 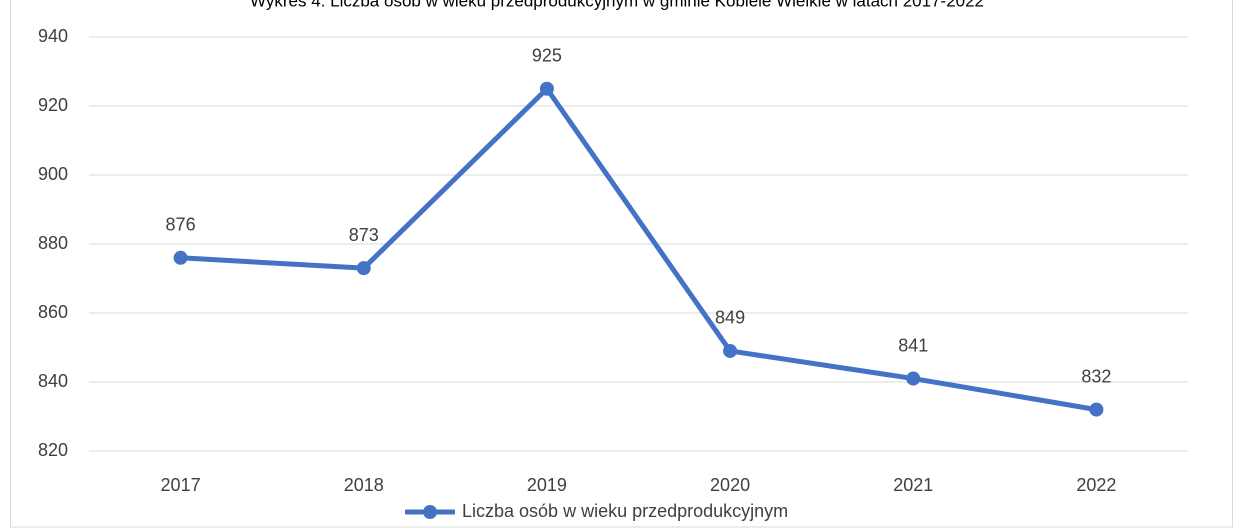 What do you see at coordinates (547, 56) in the screenshot?
I see `data-label: 925` at bounding box center [547, 56].